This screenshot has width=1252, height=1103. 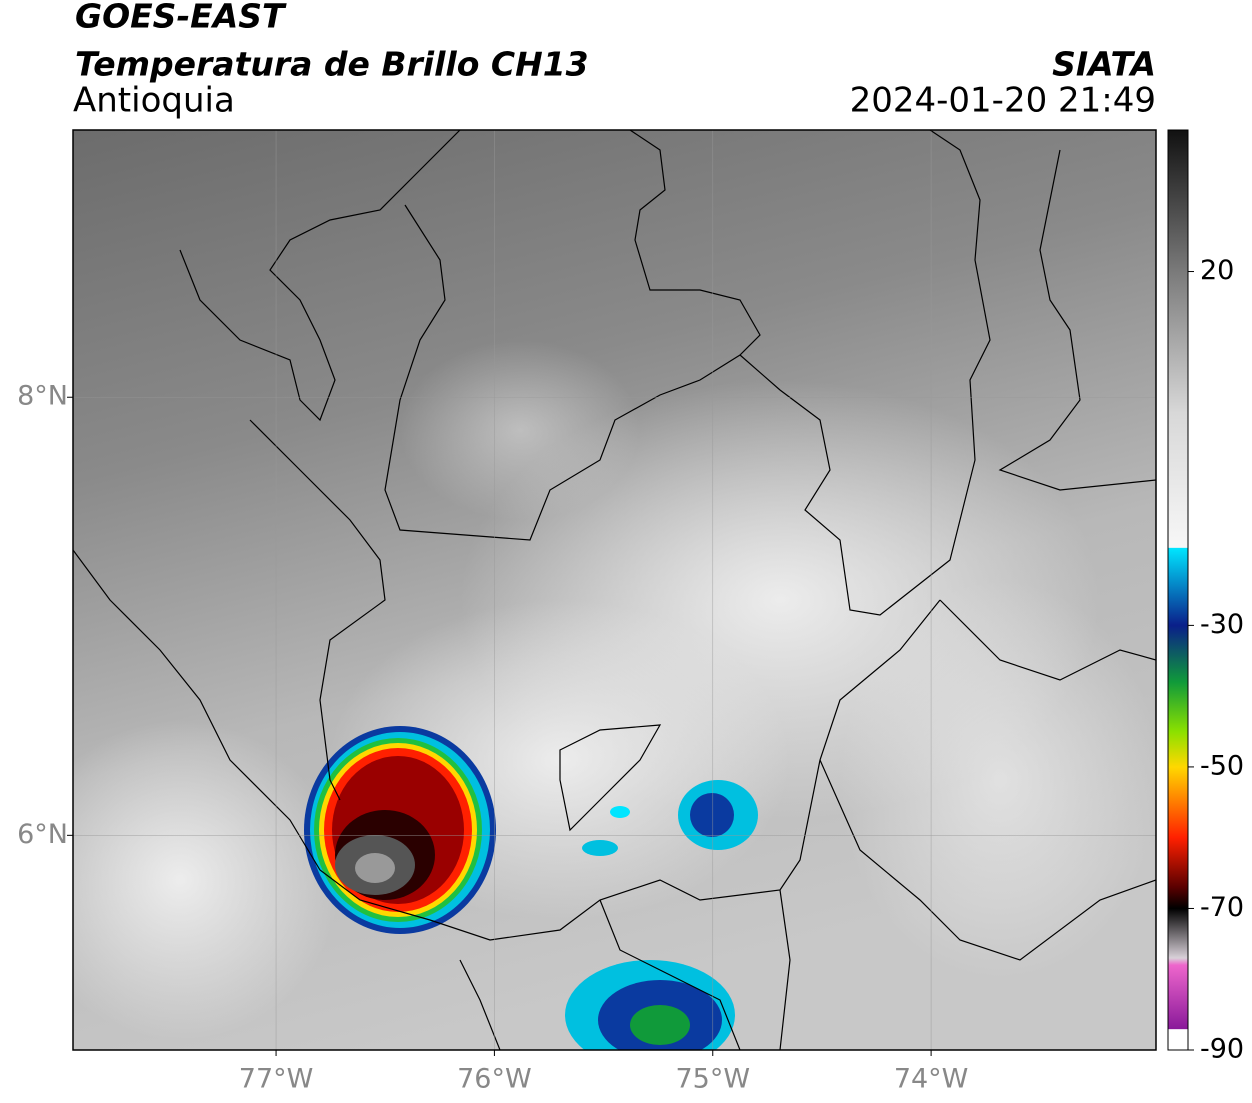 What do you see at coordinates (1222, 1049) in the screenshot?
I see `colorbar-tick-label: -90` at bounding box center [1222, 1049].